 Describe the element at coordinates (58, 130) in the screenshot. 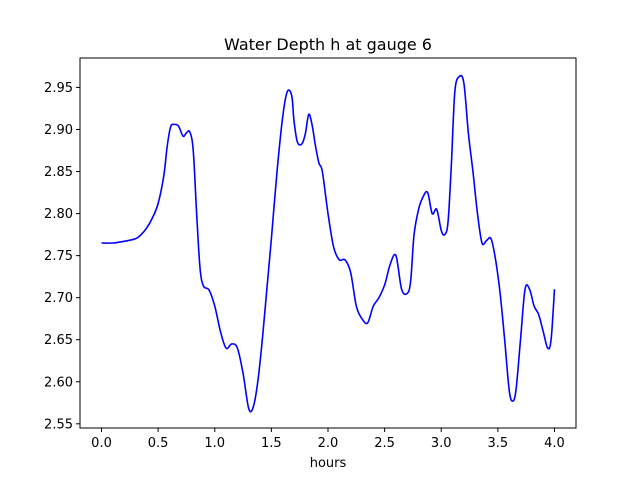

I see `y-tick-label: 2.90` at that location.